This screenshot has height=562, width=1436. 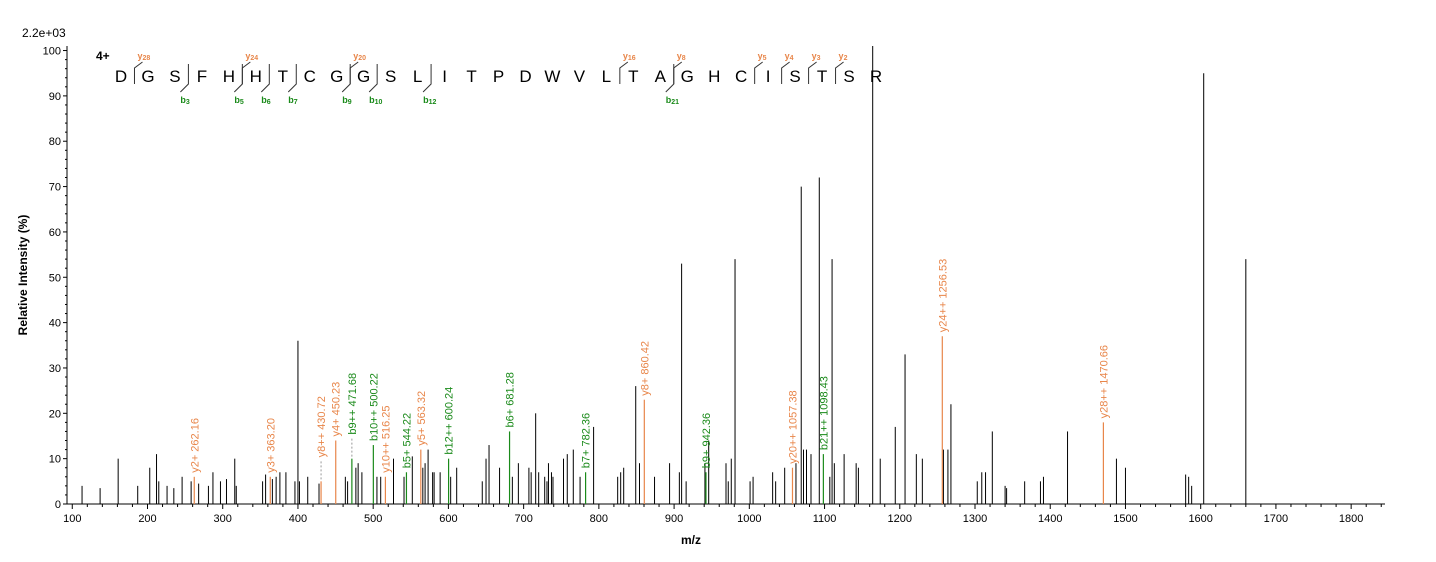 I want to click on sequence-residue: F, so click(x=202, y=76).